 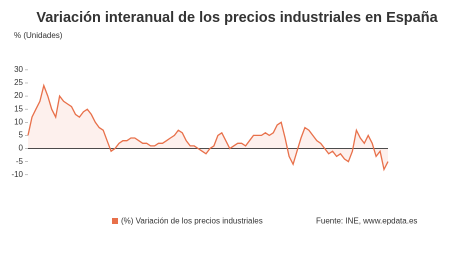 I want to click on y-tick-label: 30, so click(x=18, y=69).